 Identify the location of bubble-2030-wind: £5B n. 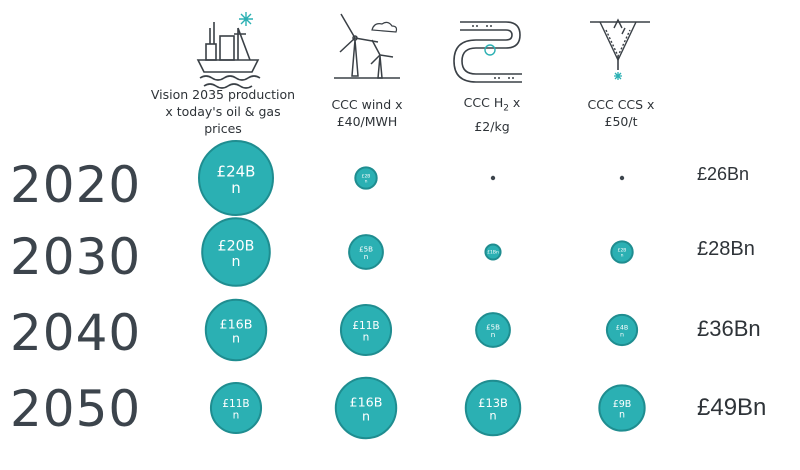
(366, 252).